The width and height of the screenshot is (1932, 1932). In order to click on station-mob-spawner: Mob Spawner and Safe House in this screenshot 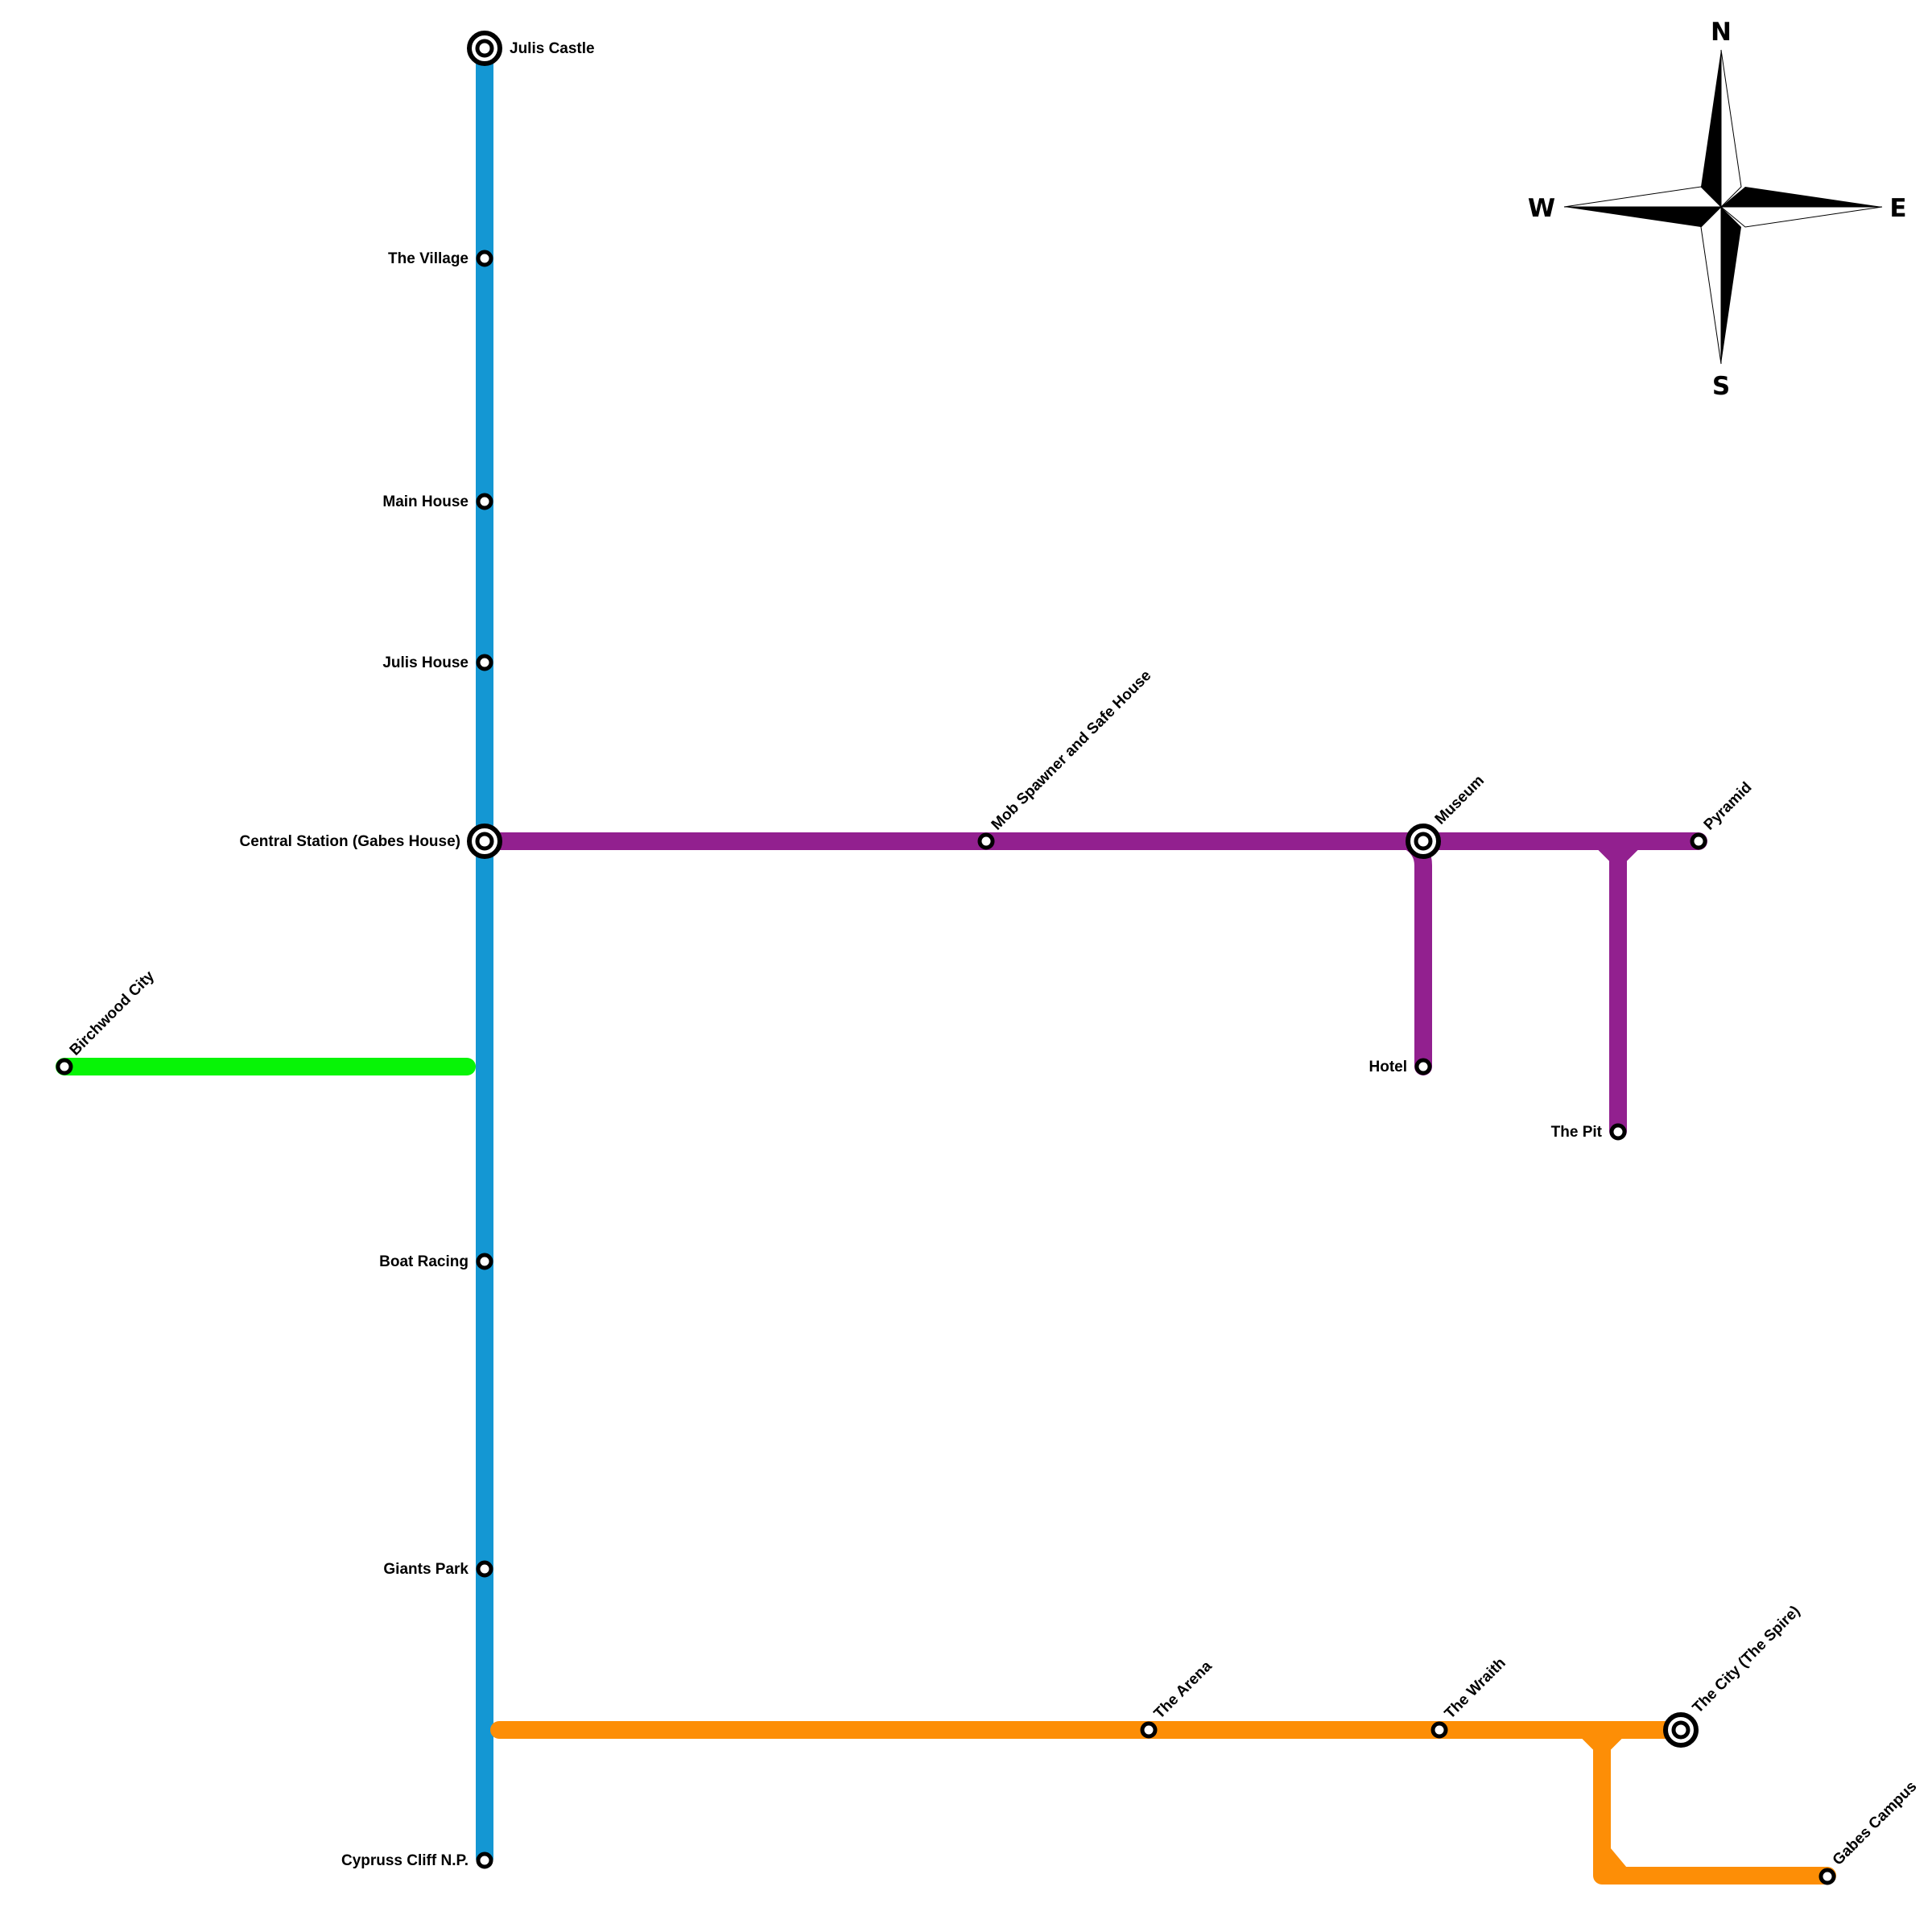, I will do `click(1066, 758)`.